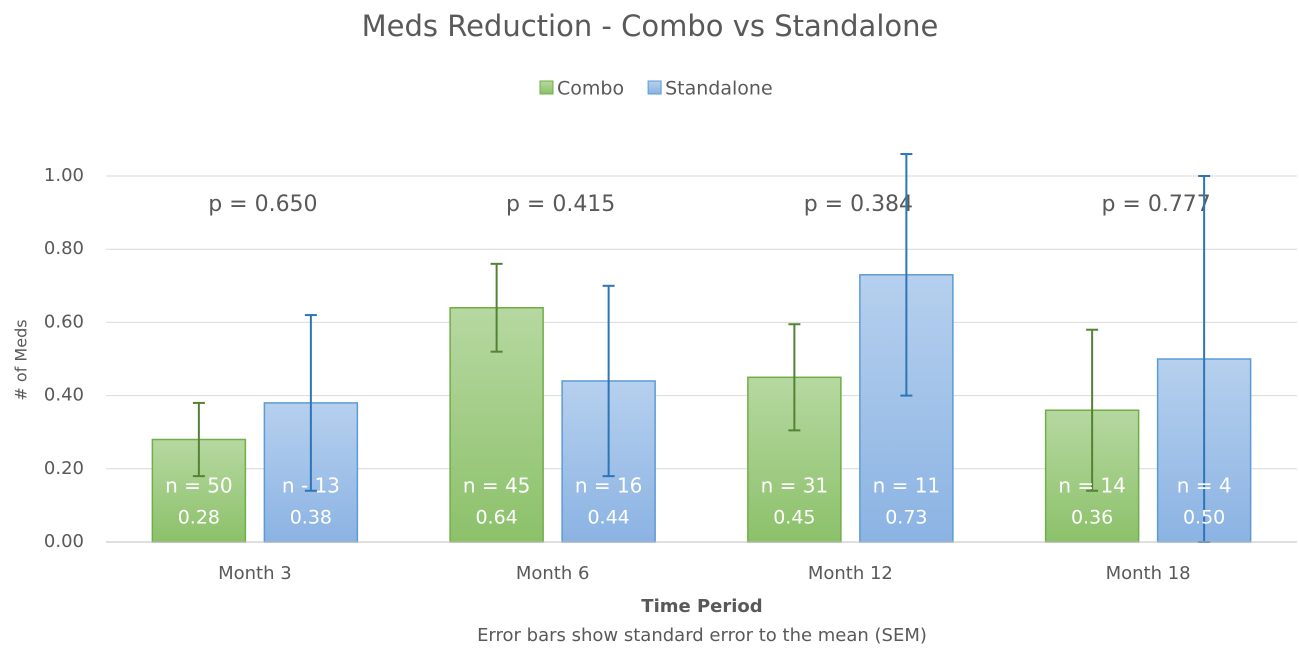 The image size is (1299, 648). I want to click on n-label: n = 50, so click(199, 486).